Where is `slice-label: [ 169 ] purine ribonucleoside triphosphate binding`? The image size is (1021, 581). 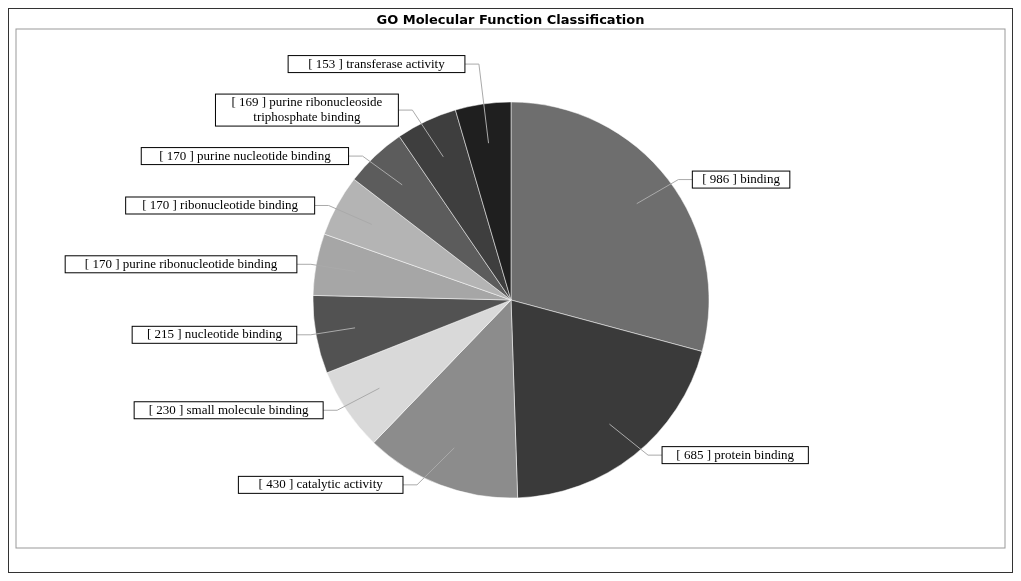
slice-label: [ 169 ] purine ribonucleoside triphosphate binding is located at coordinates (307, 109).